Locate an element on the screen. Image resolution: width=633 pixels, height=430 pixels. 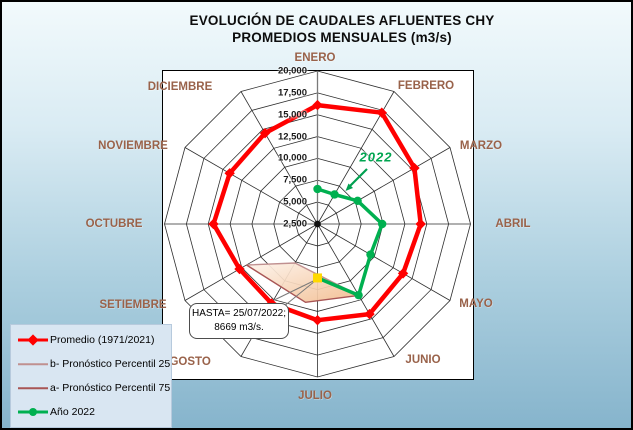
axis-tick-label: 15,000 is located at coordinates (292, 115).